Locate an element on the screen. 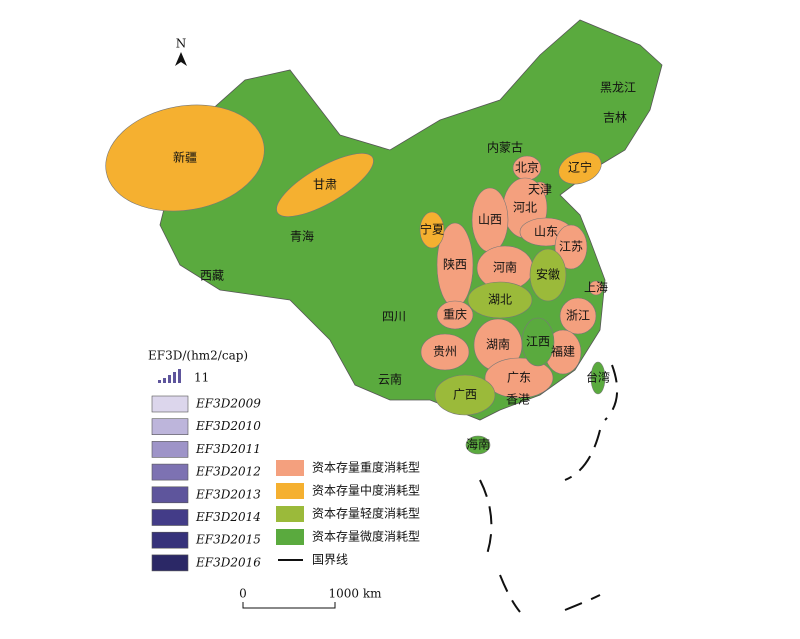  province-label: 吉林 is located at coordinates (615, 118).